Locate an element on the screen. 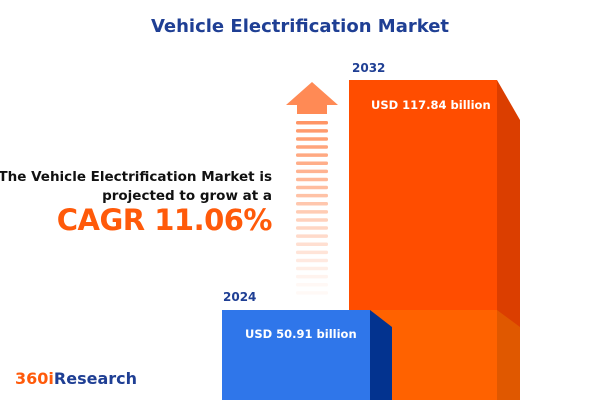  logo-part-2: Research is located at coordinates (95, 378).